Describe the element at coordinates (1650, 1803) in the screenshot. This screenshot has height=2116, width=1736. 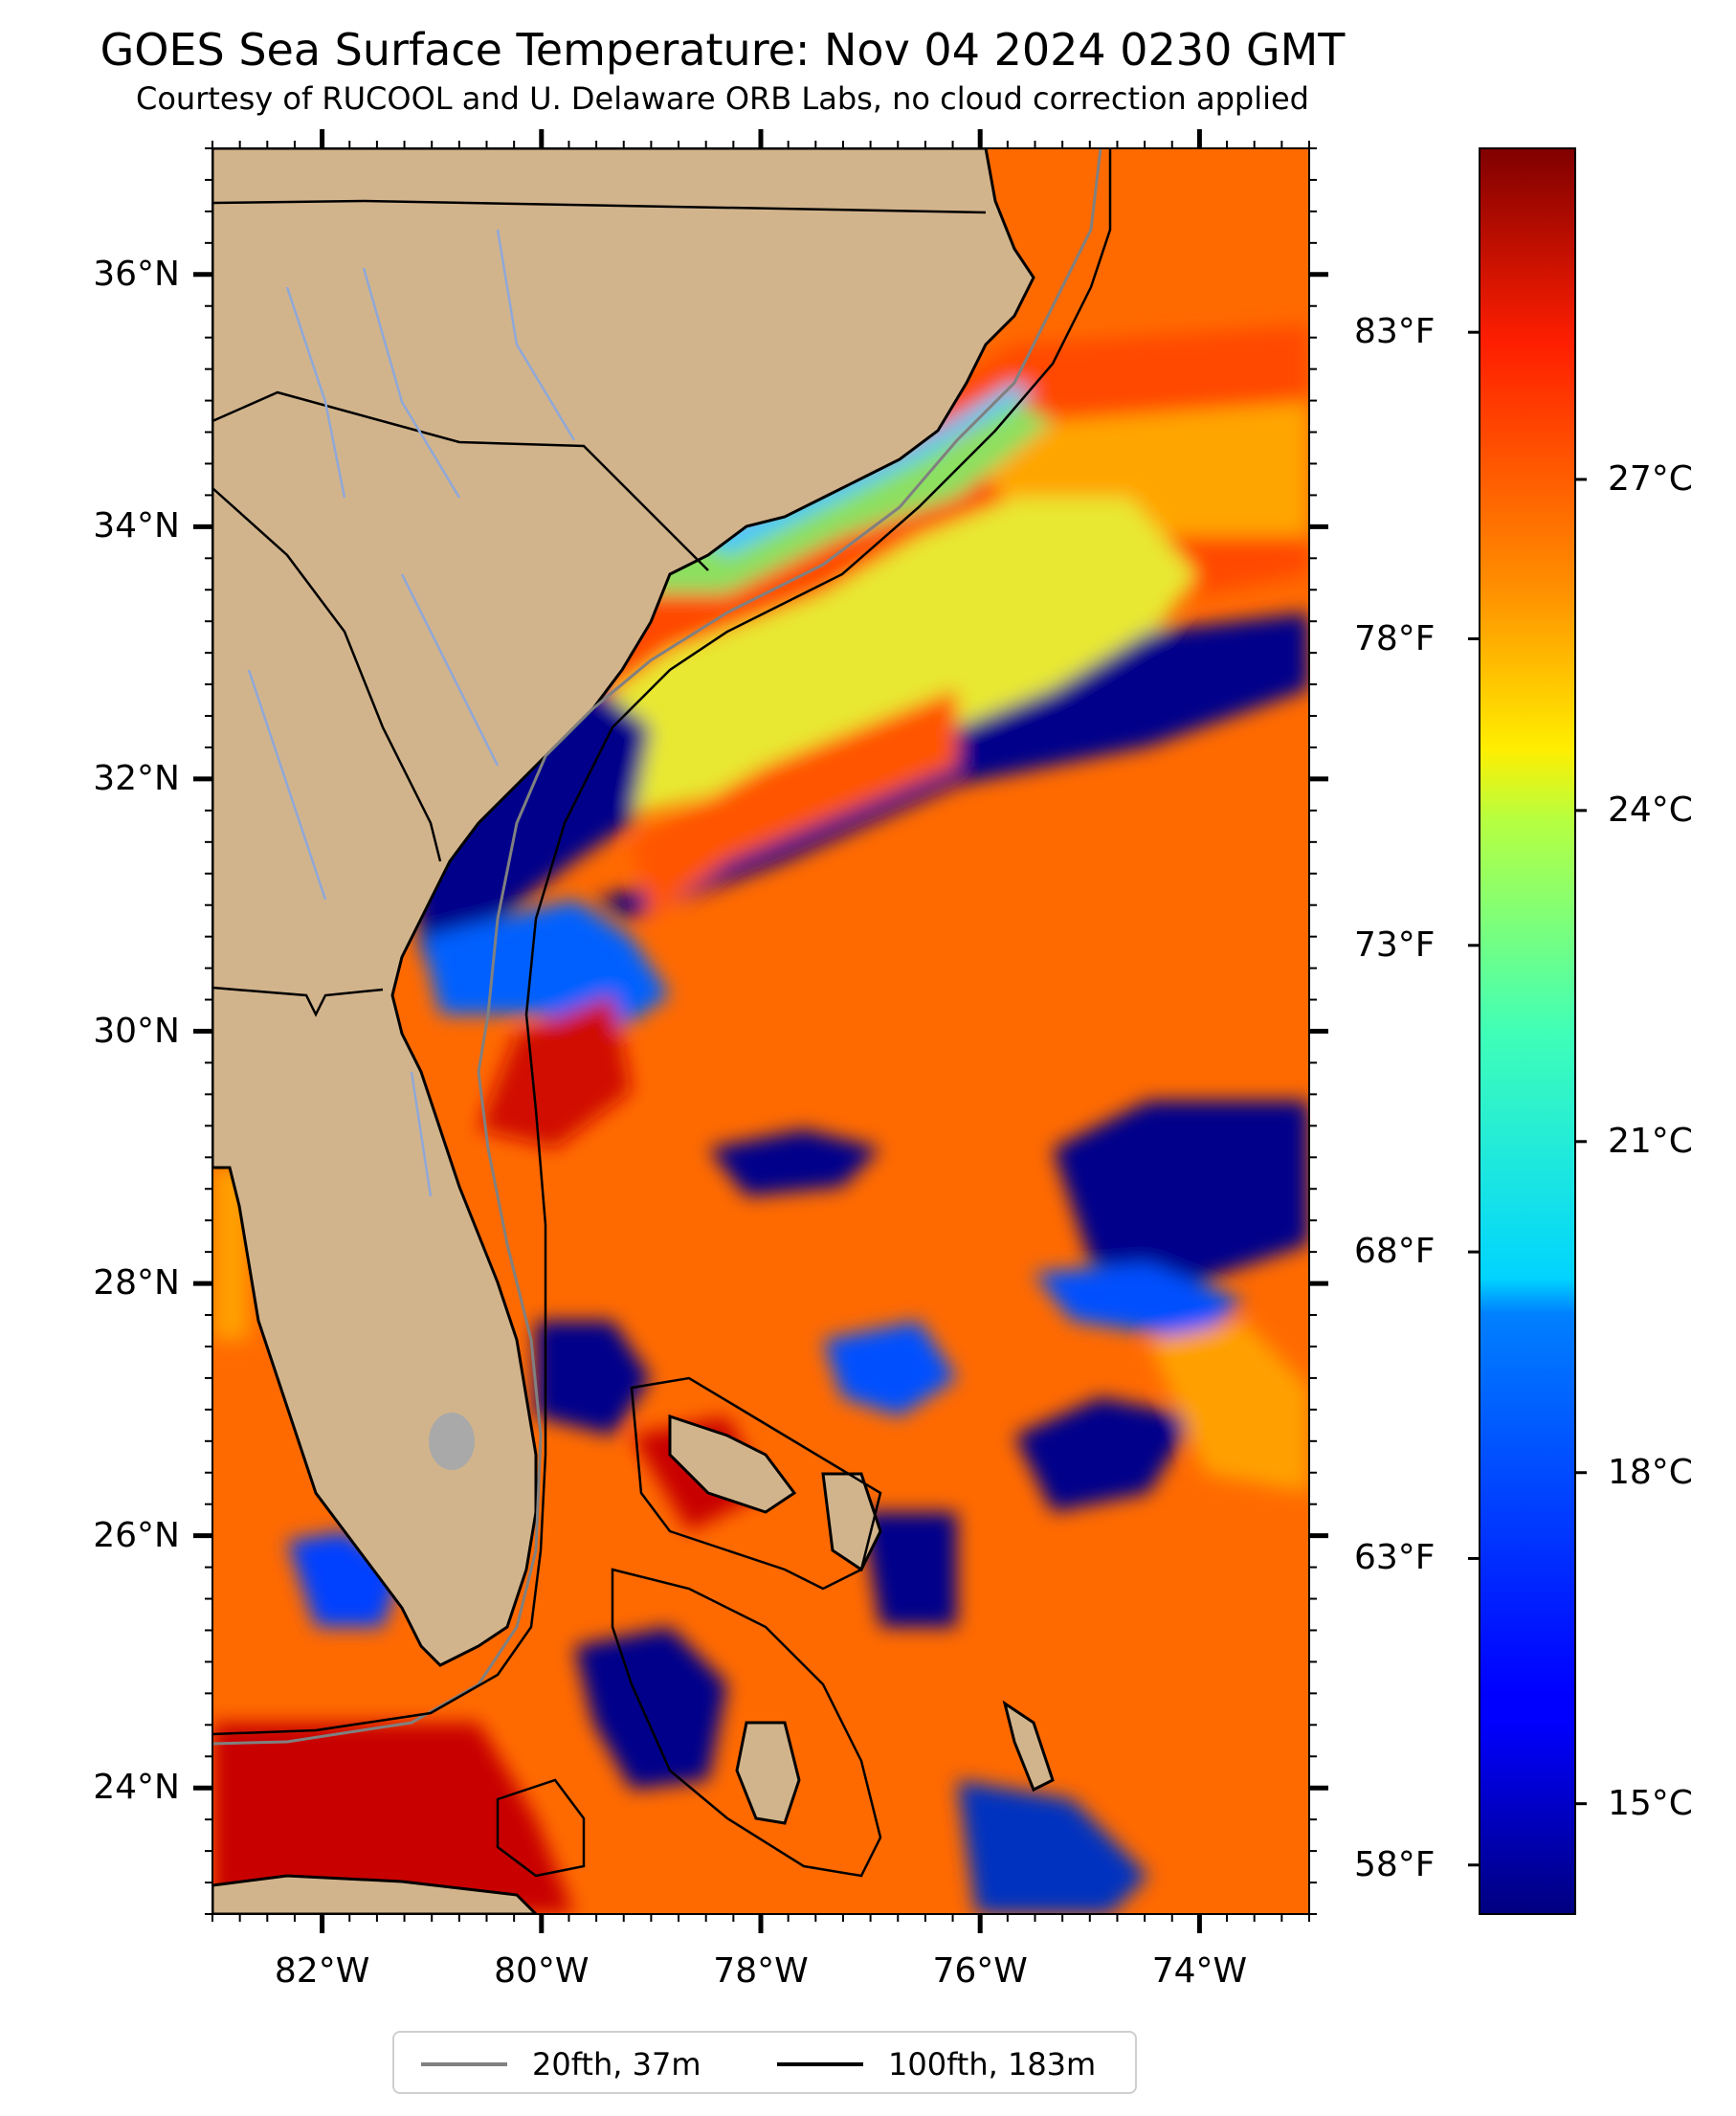
I see `celsius-tick-label: 15°C` at that location.